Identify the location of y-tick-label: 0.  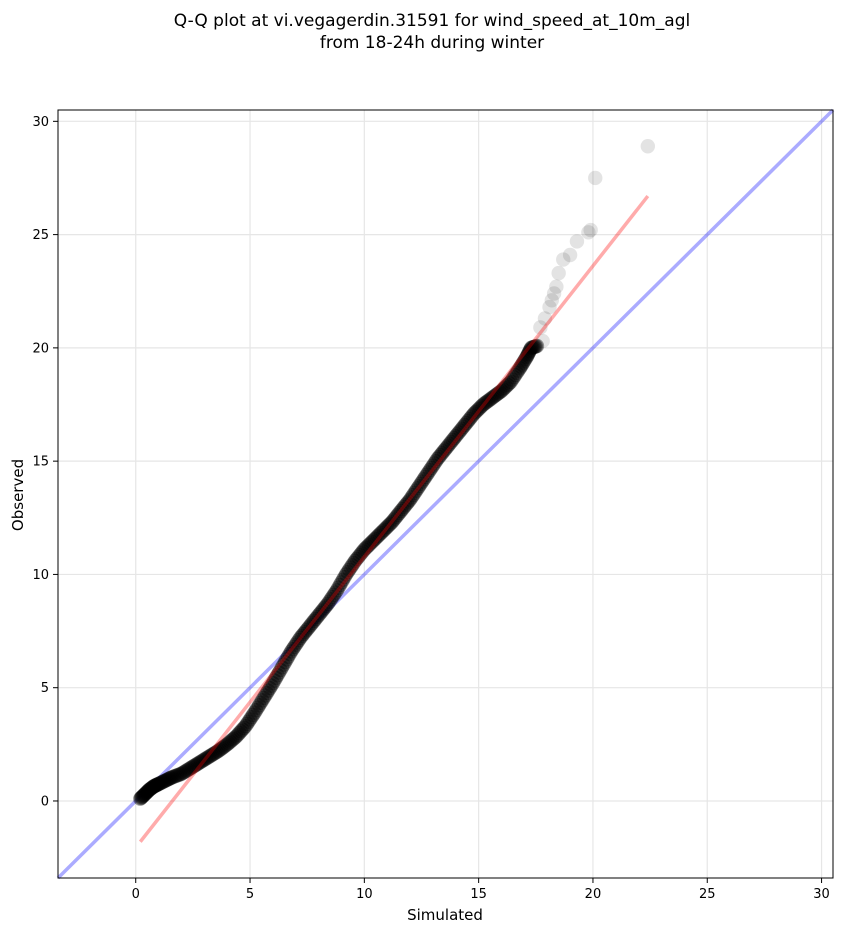
(45, 801).